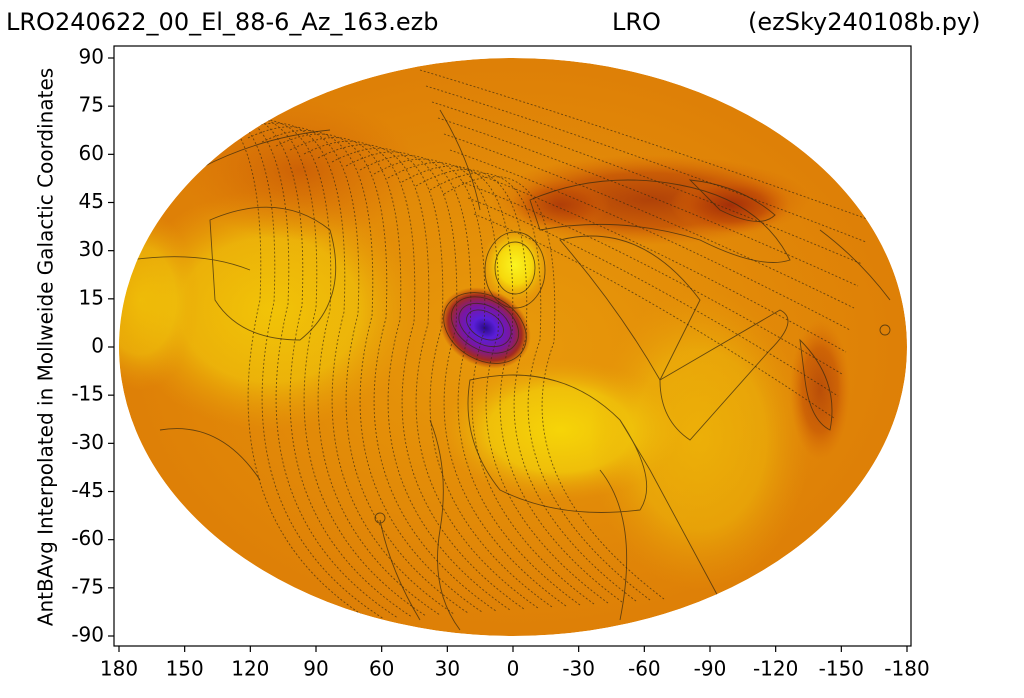 This screenshot has width=1024, height=698. What do you see at coordinates (513, 669) in the screenshot?
I see `x-tick-label: 0` at bounding box center [513, 669].